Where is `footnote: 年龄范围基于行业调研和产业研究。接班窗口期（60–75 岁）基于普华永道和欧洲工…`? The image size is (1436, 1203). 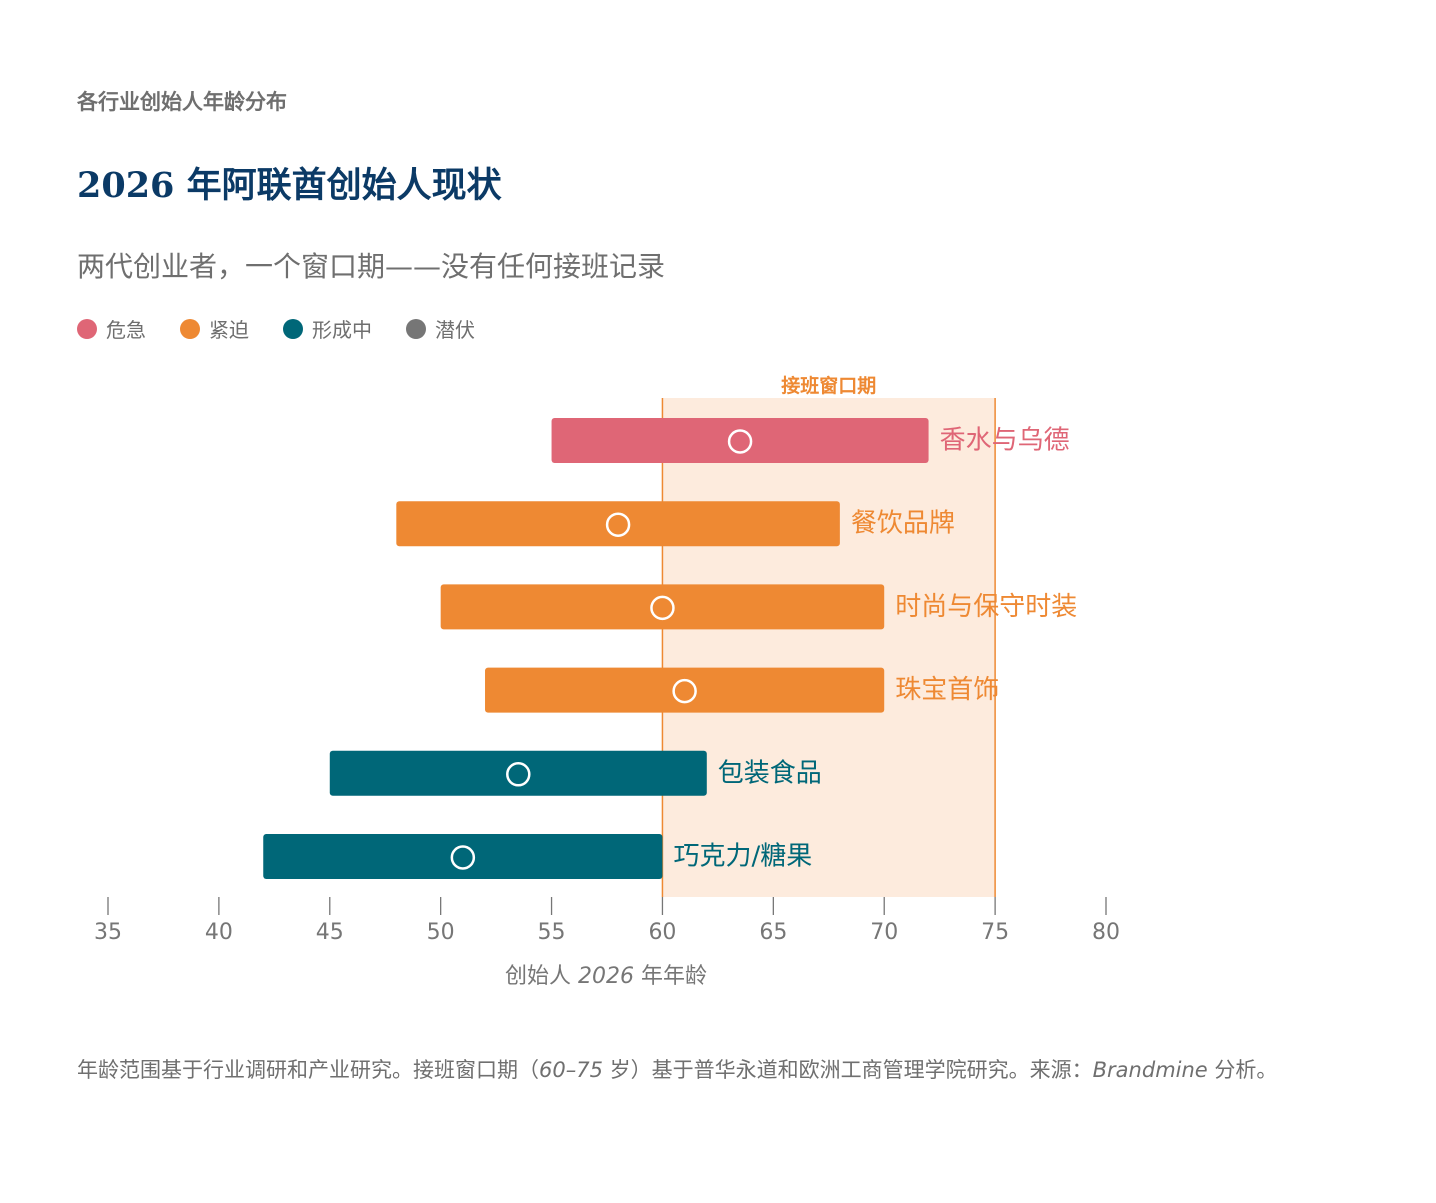 footnote: 年龄范围基于行业调研和产业研究。接班窗口期（60–75 岁）基于普华永道和欧洲工… is located at coordinates (722, 1070).